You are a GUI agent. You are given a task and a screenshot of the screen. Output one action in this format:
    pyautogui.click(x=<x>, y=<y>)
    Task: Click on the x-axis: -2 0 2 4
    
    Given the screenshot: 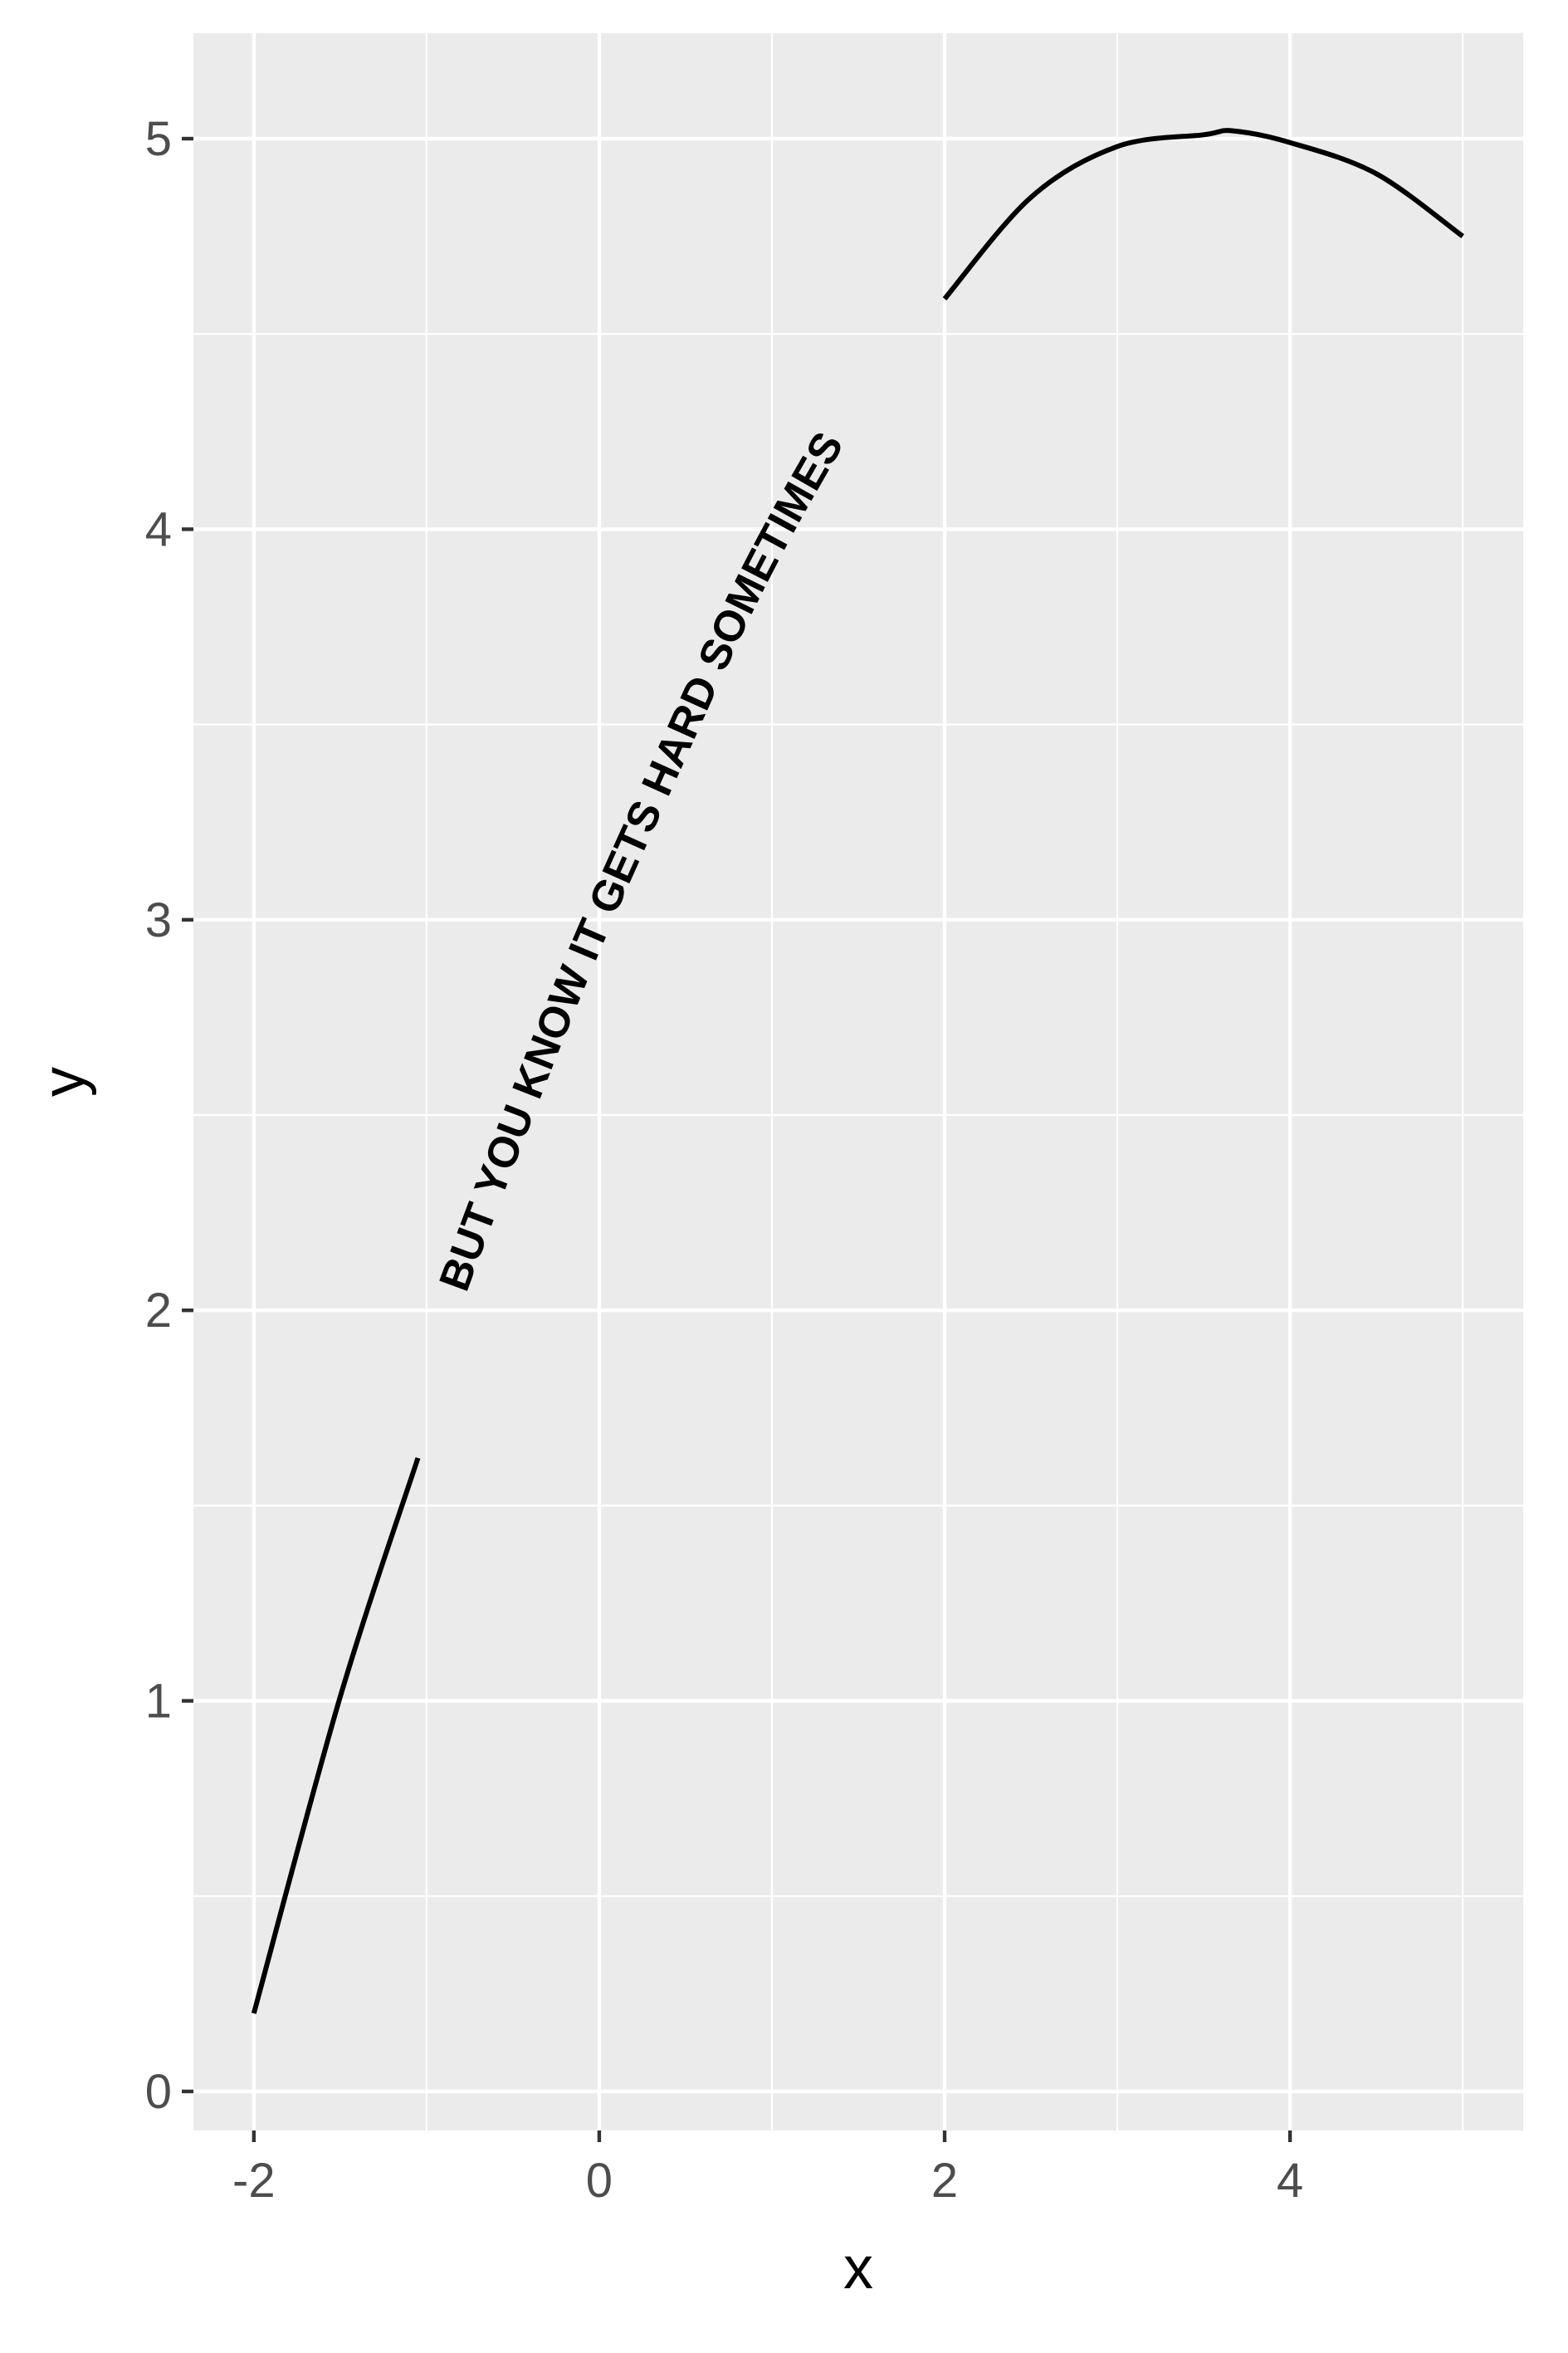 What is the action you would take?
    pyautogui.click(x=768, y=2169)
    